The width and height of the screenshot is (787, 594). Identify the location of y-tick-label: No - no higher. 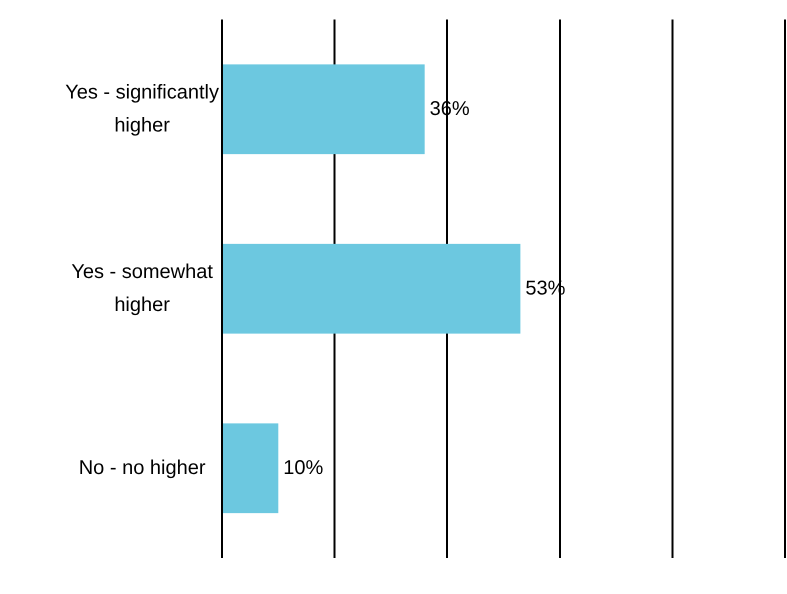
(142, 467).